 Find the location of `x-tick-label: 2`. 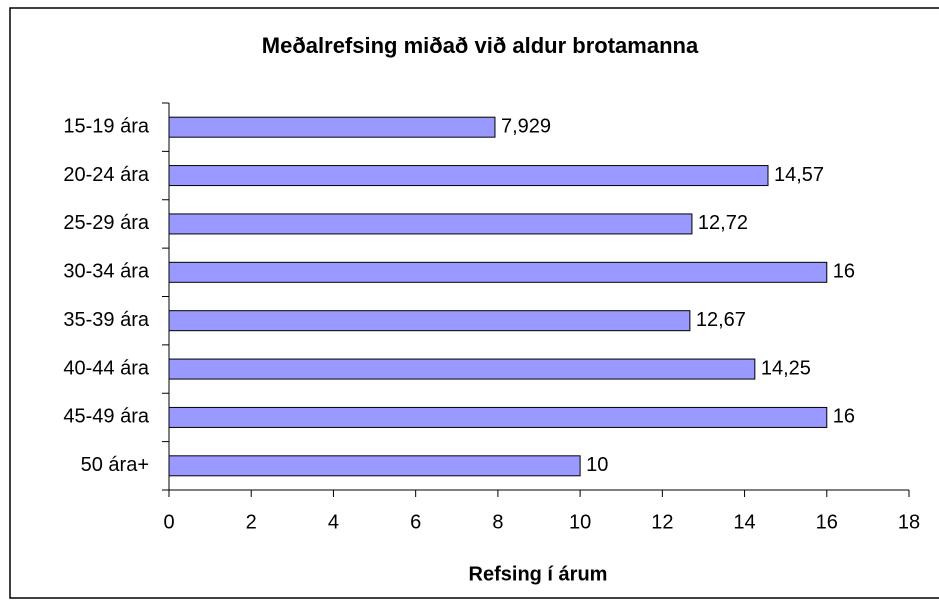

x-tick-label: 2 is located at coordinates (251, 522).